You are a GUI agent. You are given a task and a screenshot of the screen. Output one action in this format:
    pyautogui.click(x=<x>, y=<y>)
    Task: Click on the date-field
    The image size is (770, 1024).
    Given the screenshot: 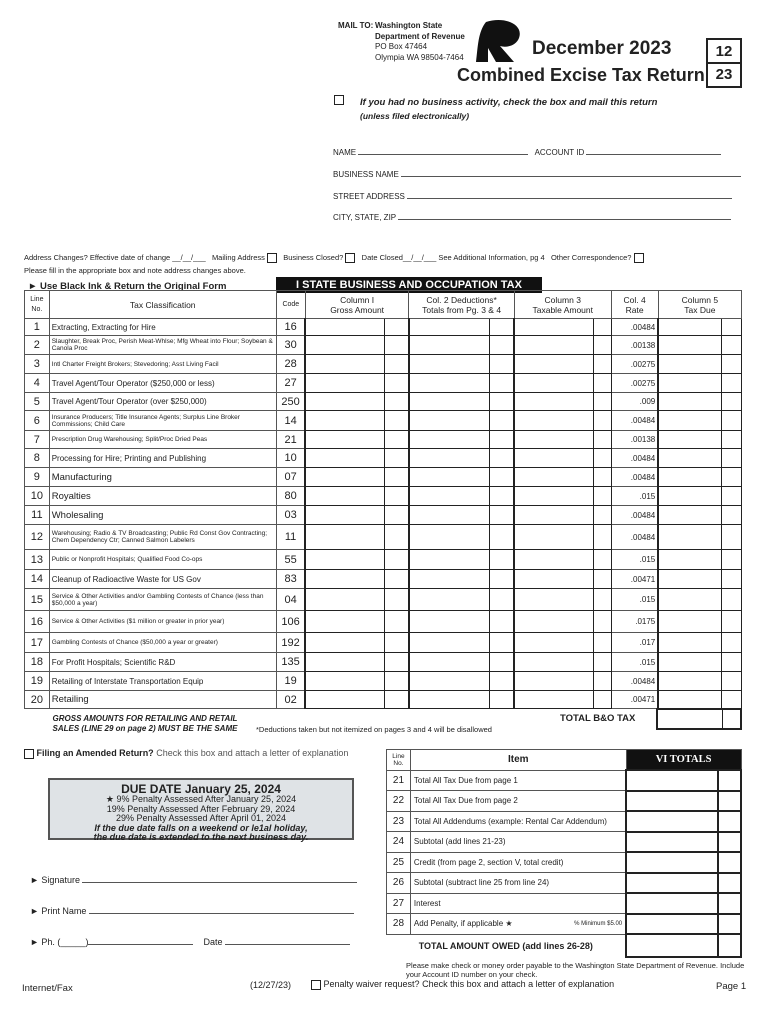 What is the action you would take?
    pyautogui.click(x=287, y=944)
    